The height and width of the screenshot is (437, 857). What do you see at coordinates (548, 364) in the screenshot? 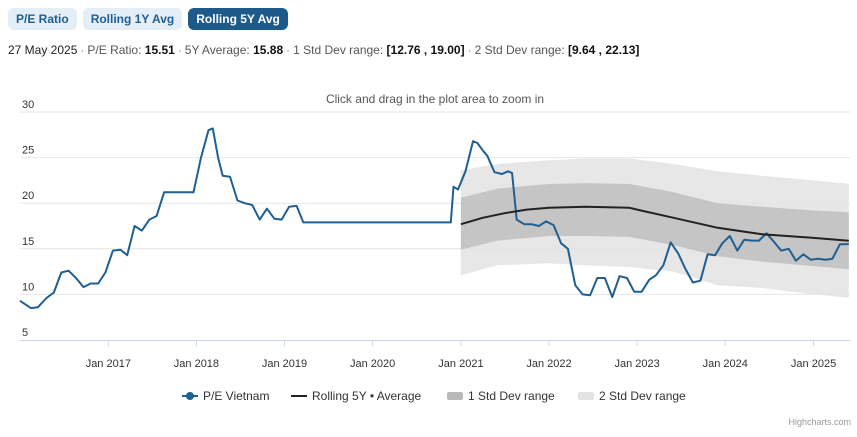
I see `x-tick-label: Jan 2022` at bounding box center [548, 364].